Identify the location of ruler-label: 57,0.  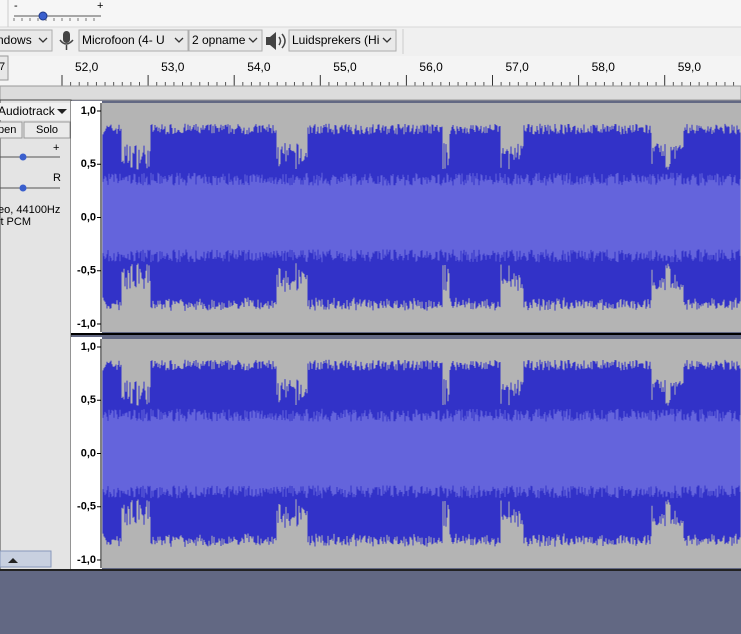
(518, 67).